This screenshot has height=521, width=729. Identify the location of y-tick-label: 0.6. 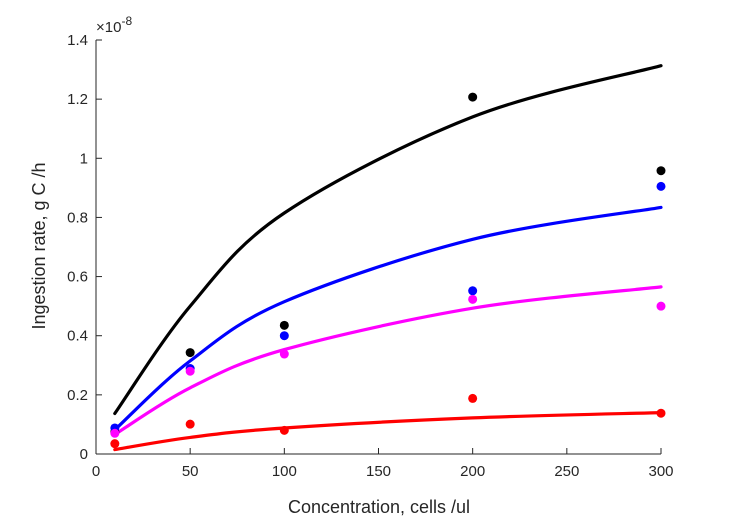
(77, 277).